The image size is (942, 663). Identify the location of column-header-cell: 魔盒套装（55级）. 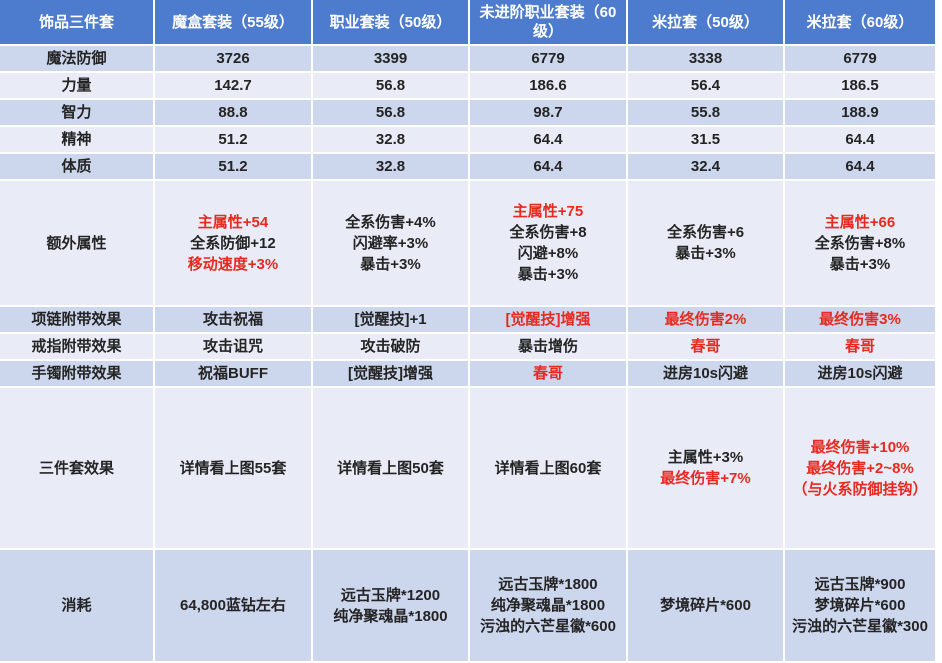
(233, 22).